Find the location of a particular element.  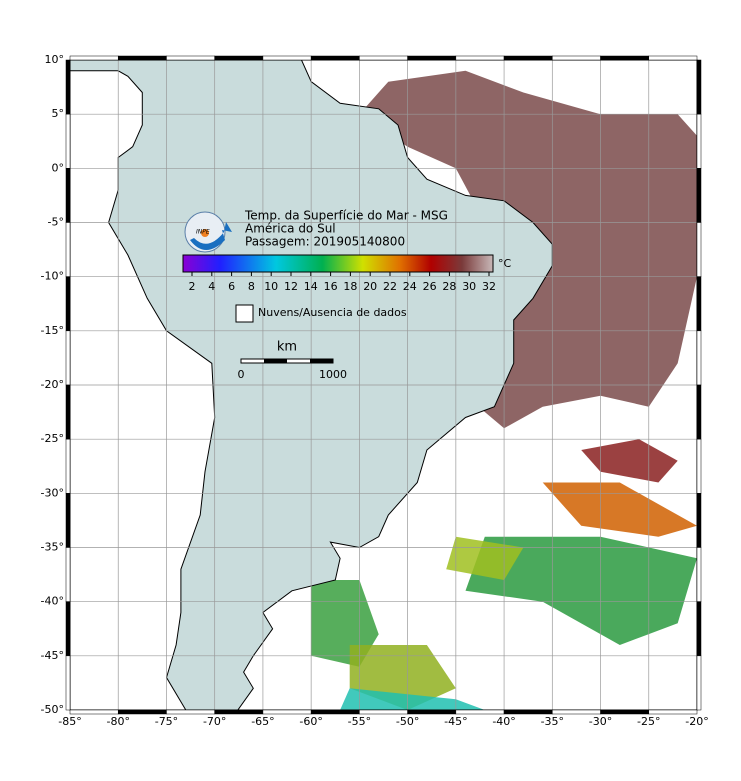

colorbar-tick-label: 4 is located at coordinates (211, 286).